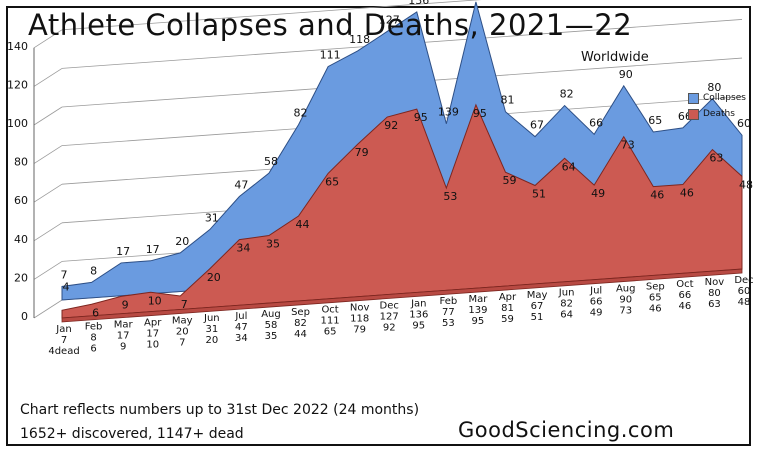  What do you see at coordinates (507, 319) in the screenshot?
I see `x-tick-label: 59` at bounding box center [507, 319].